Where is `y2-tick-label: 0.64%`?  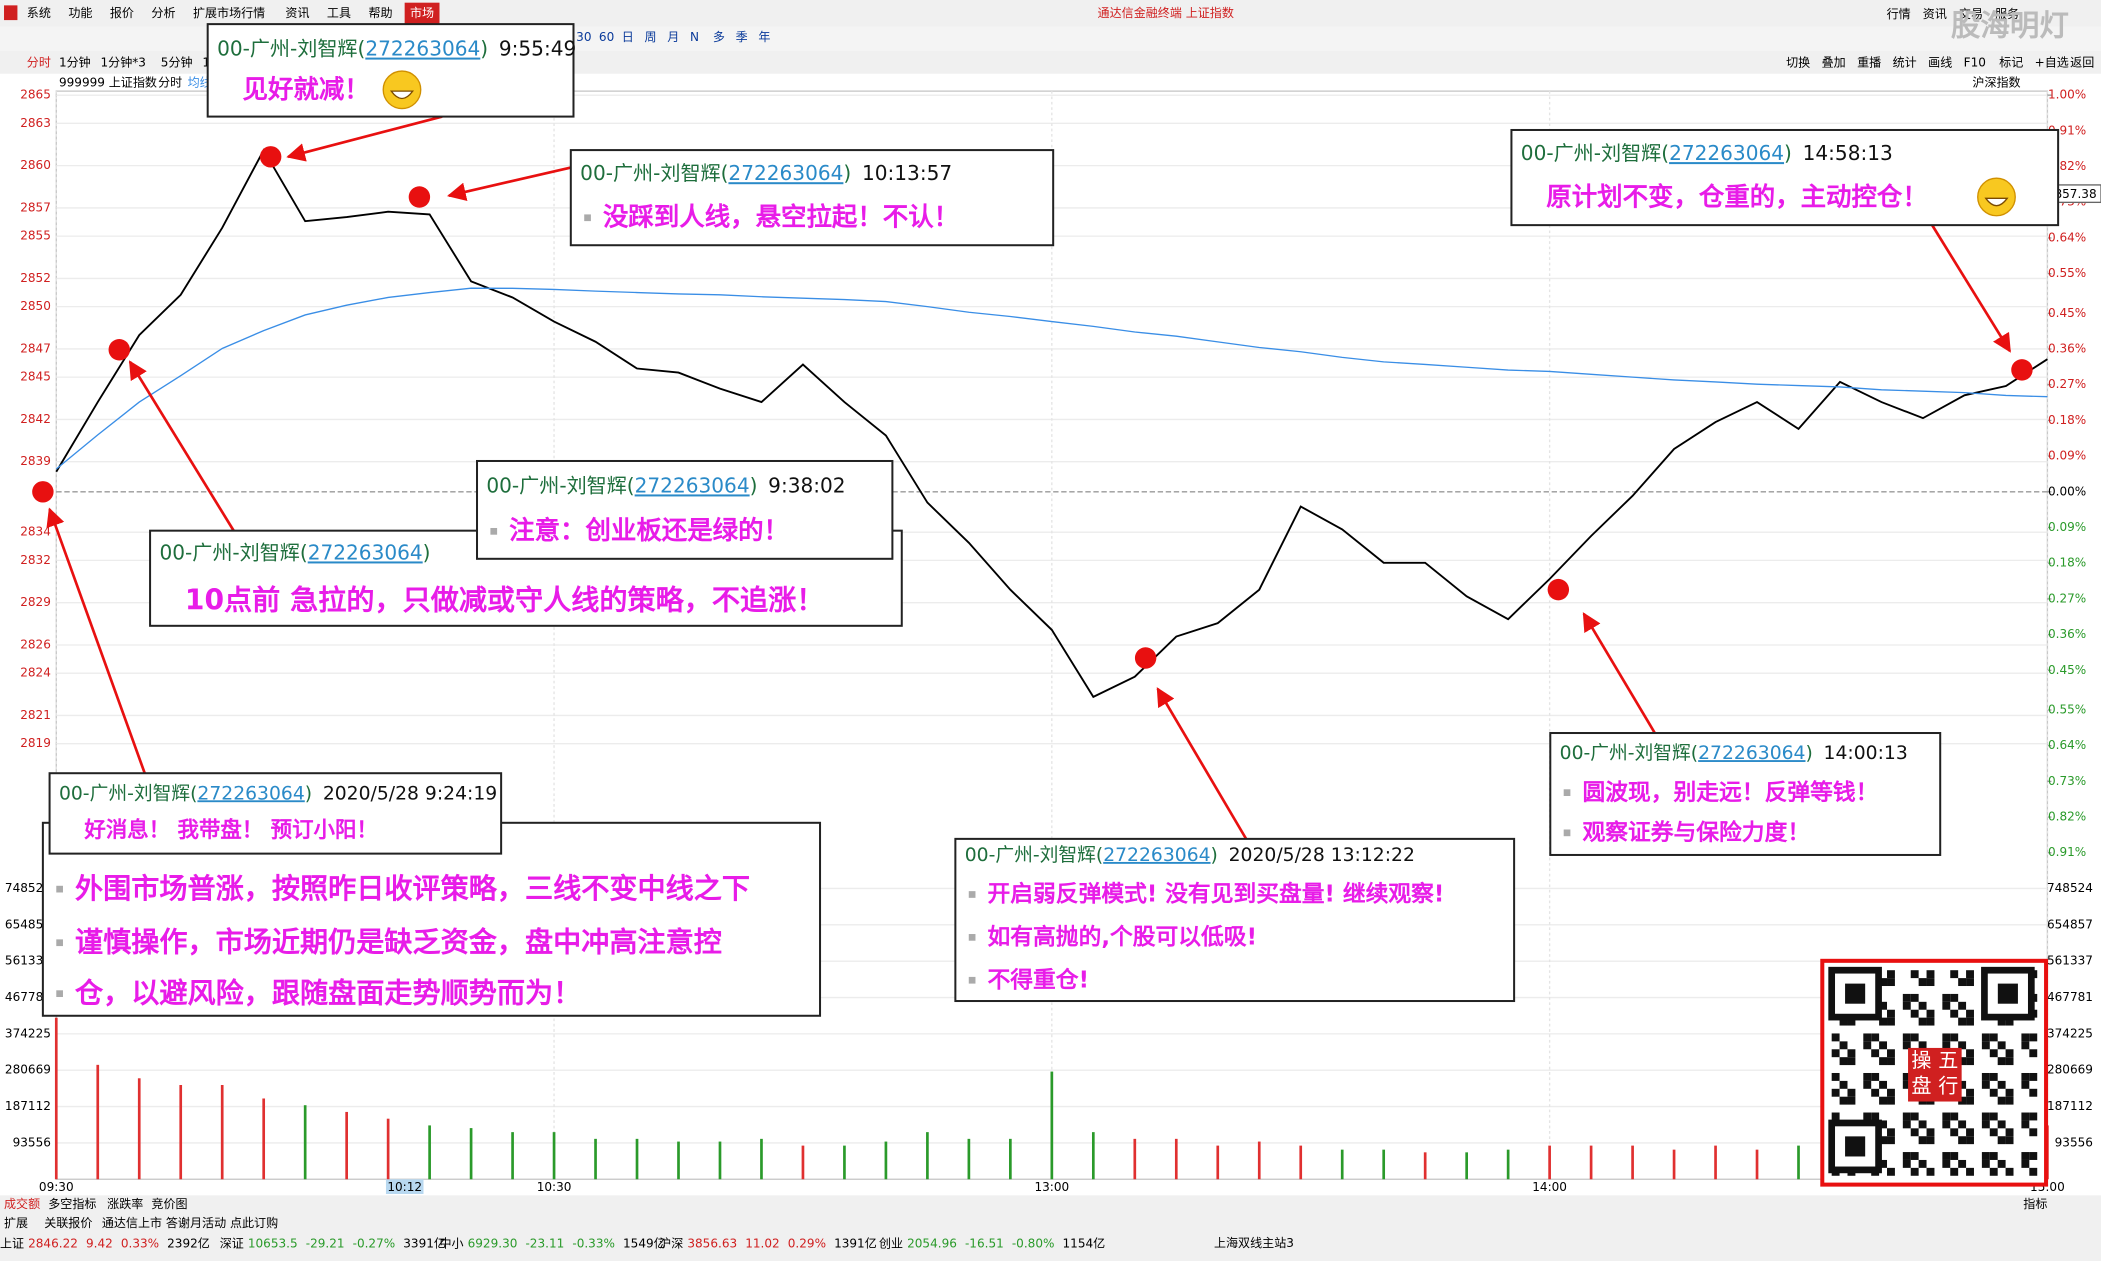 y2-tick-label: 0.64% is located at coordinates (2067, 237).